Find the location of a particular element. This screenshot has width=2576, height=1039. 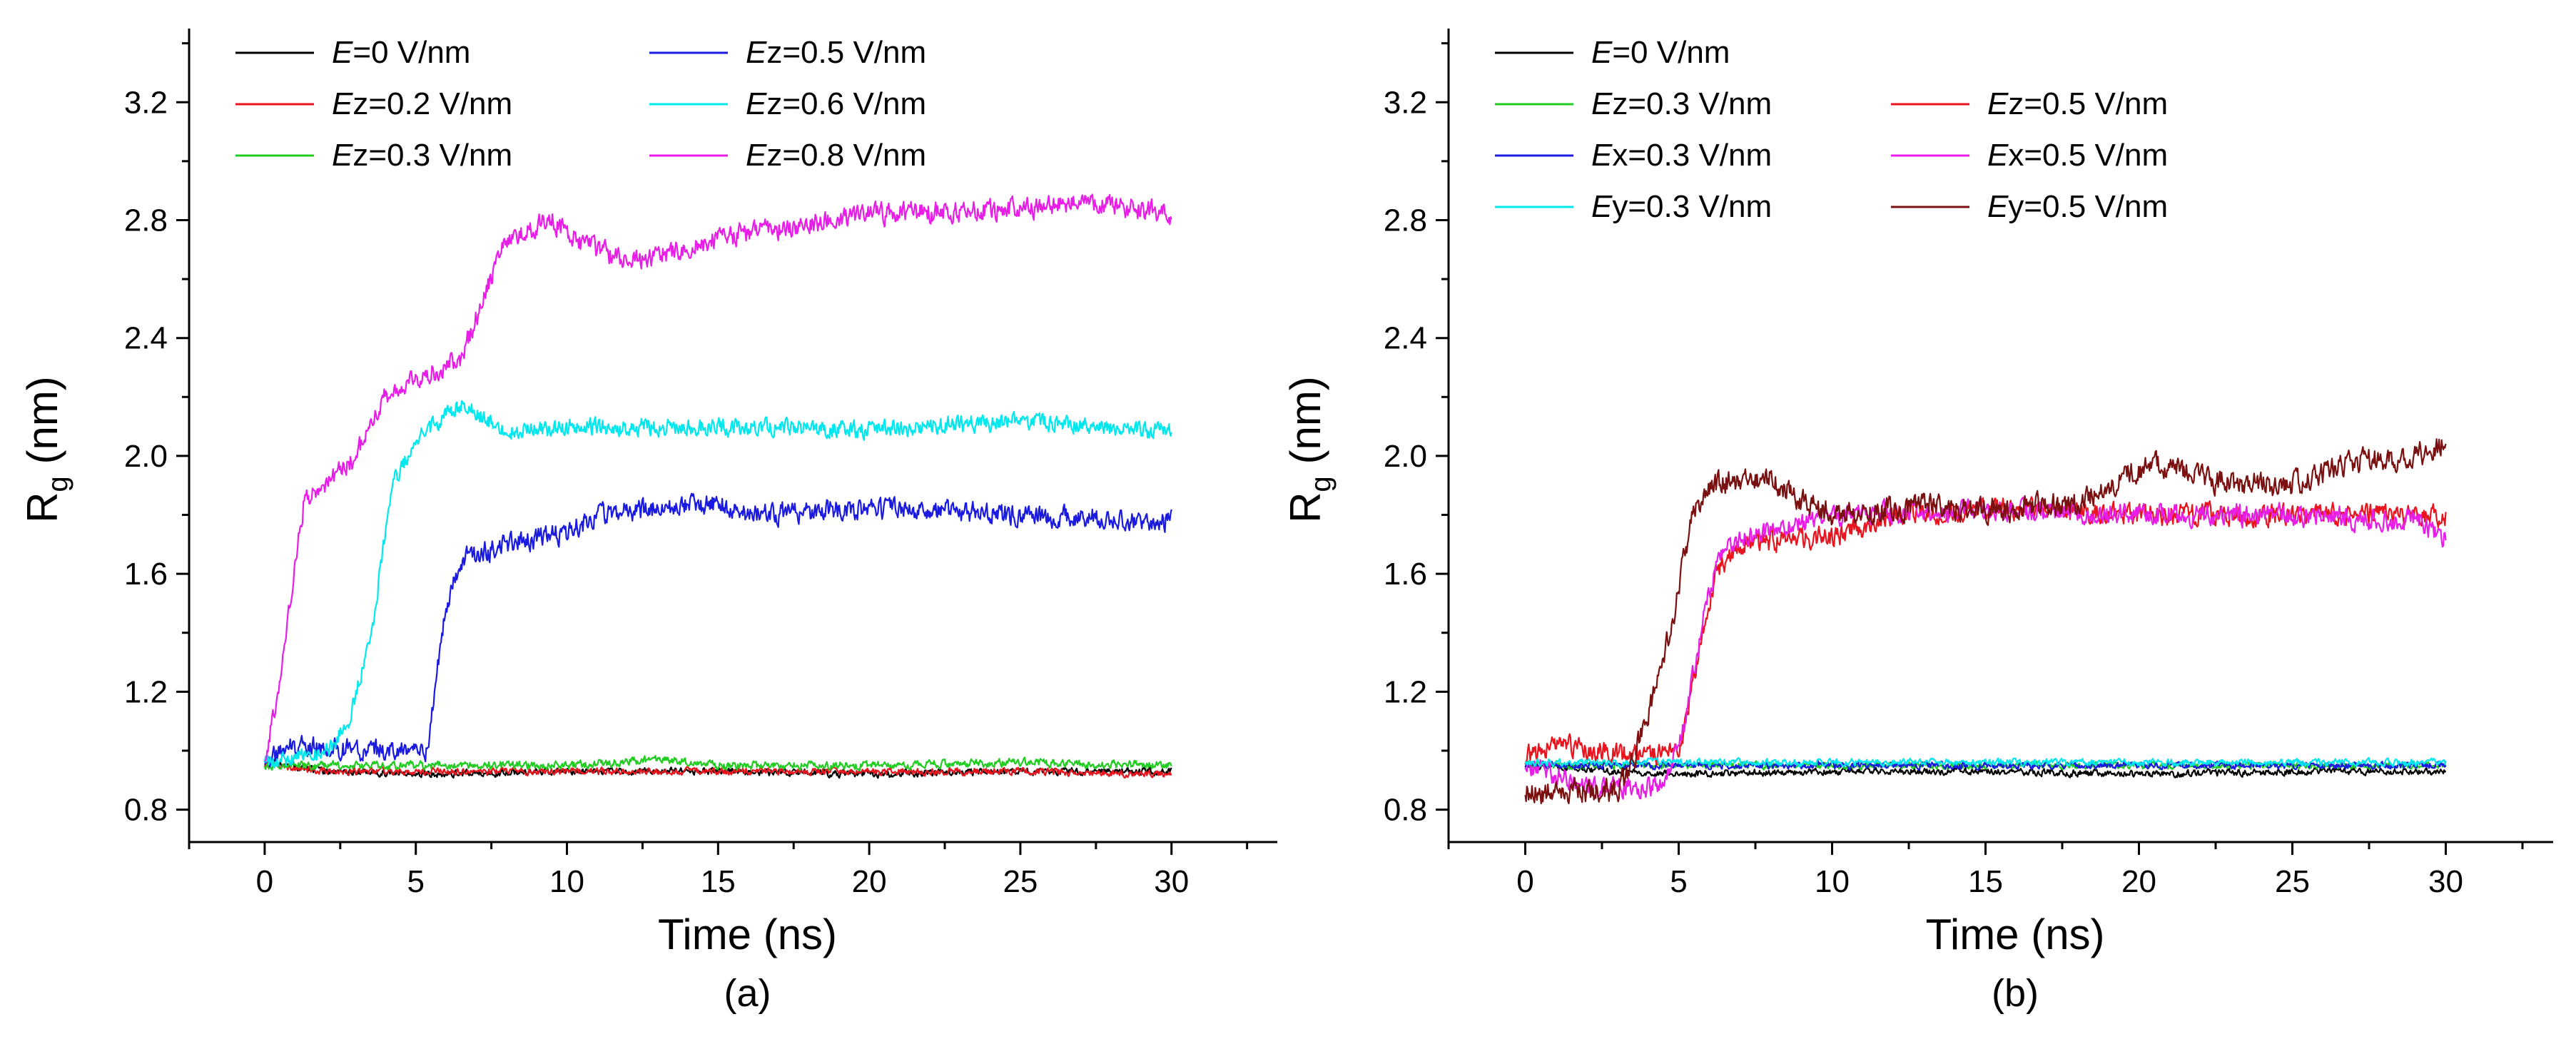

plot-area is located at coordinates (1986, 621).